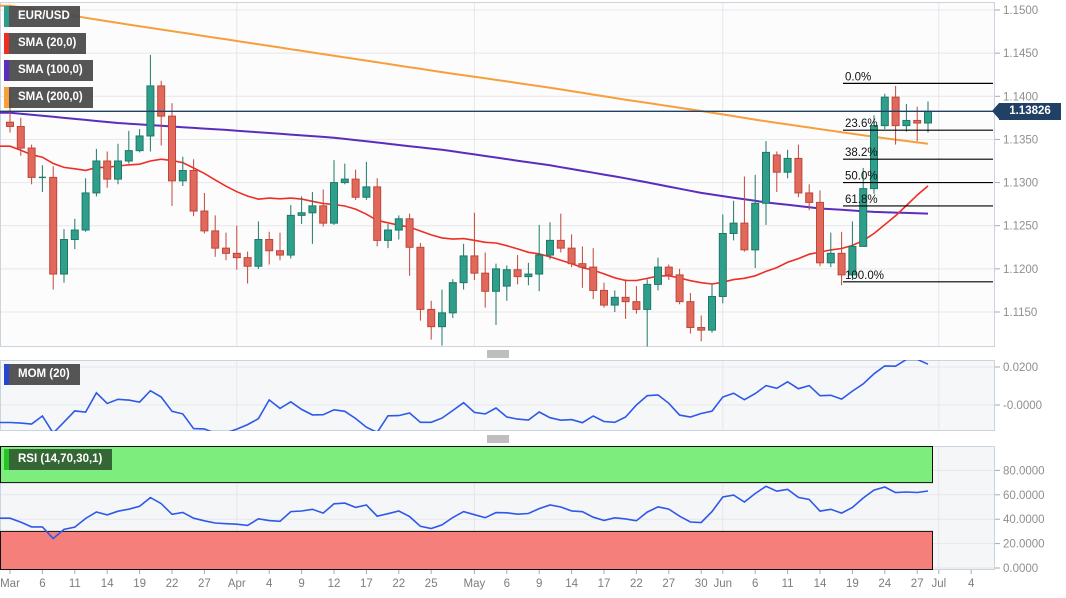 The image size is (1066, 598). What do you see at coordinates (47, 43) in the screenshot?
I see `sma20-label: SMA (20,0)` at bounding box center [47, 43].